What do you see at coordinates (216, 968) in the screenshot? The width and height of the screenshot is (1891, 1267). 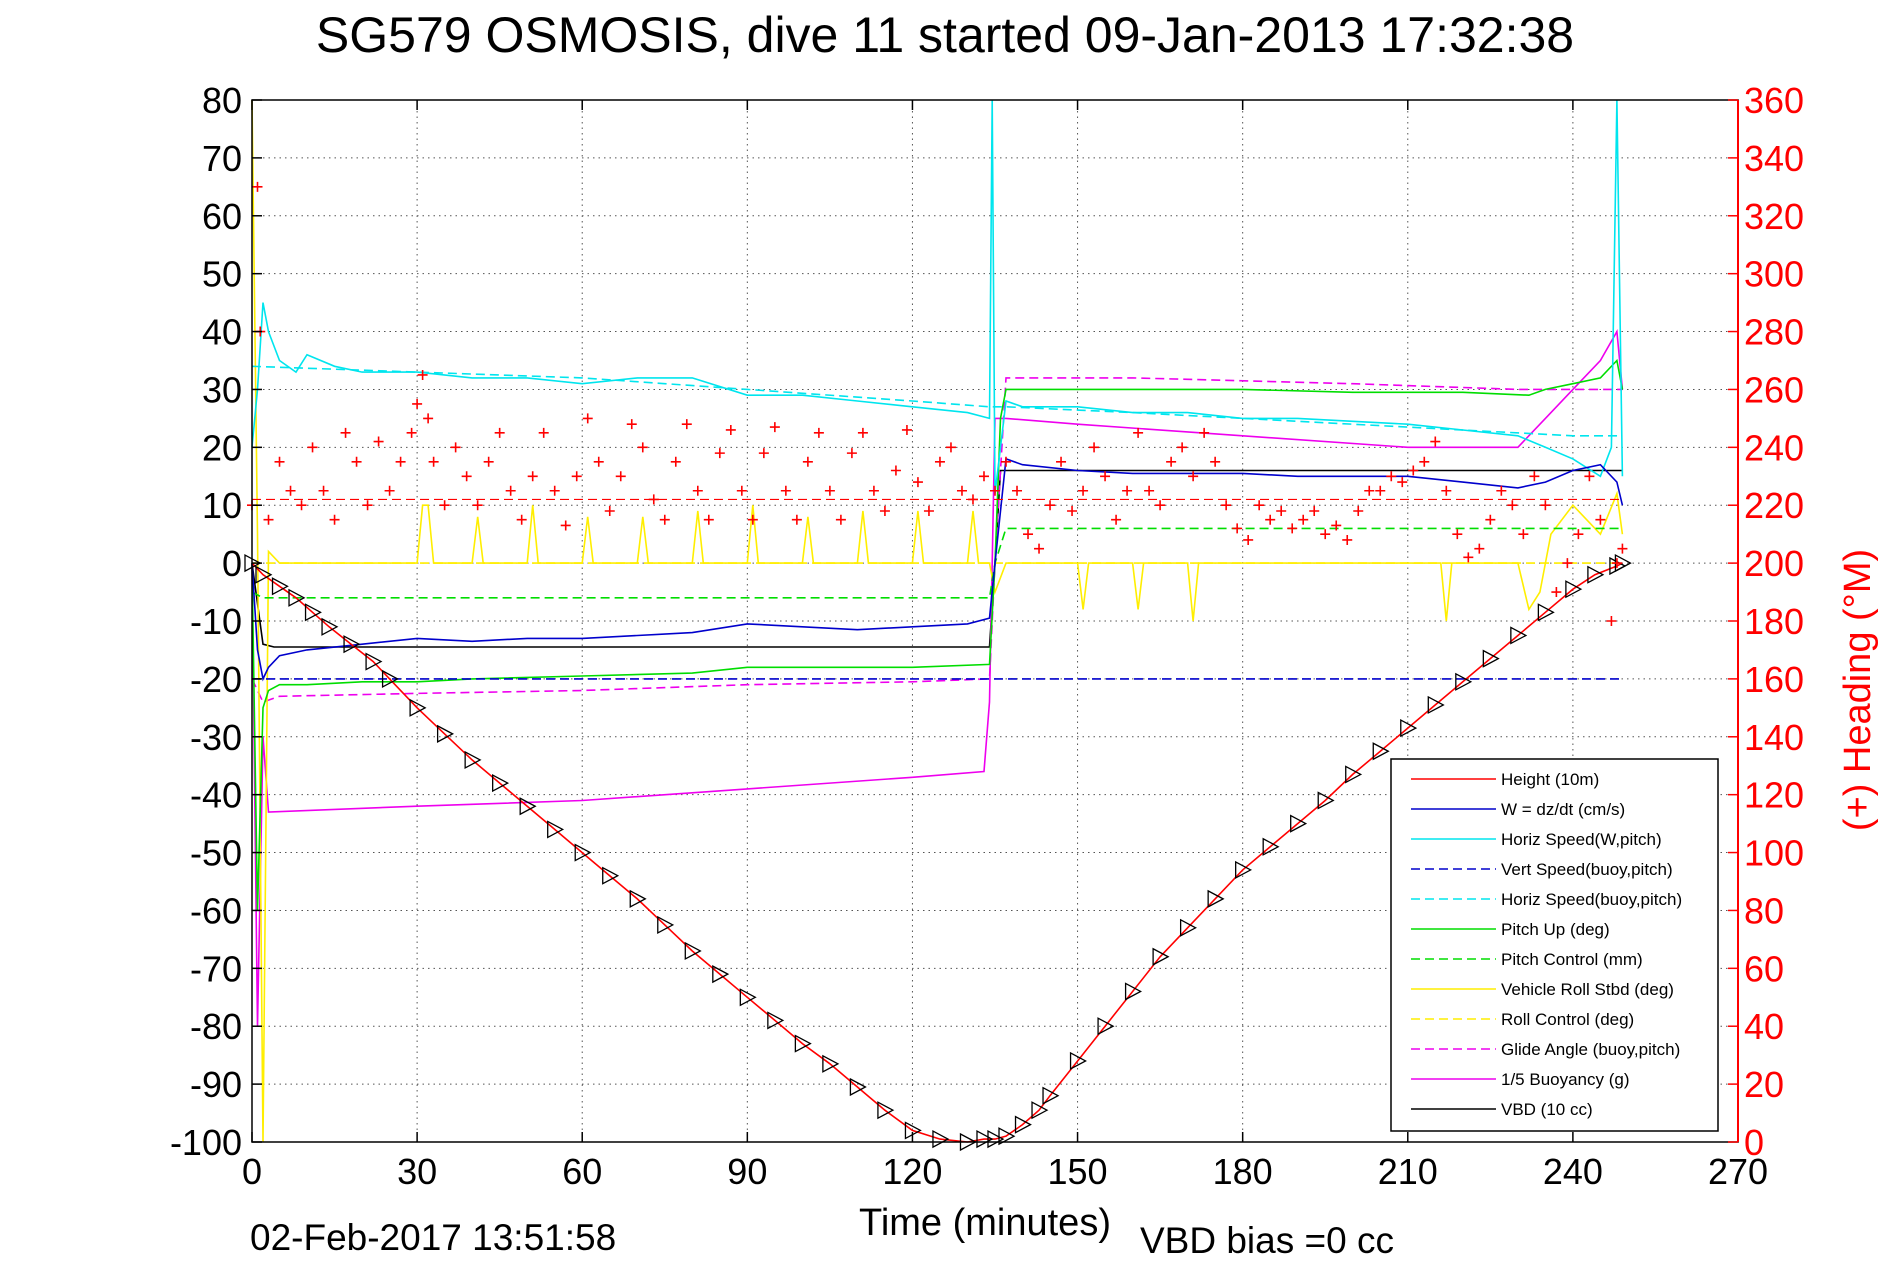 I see `y-tick-label: -70` at bounding box center [216, 968].